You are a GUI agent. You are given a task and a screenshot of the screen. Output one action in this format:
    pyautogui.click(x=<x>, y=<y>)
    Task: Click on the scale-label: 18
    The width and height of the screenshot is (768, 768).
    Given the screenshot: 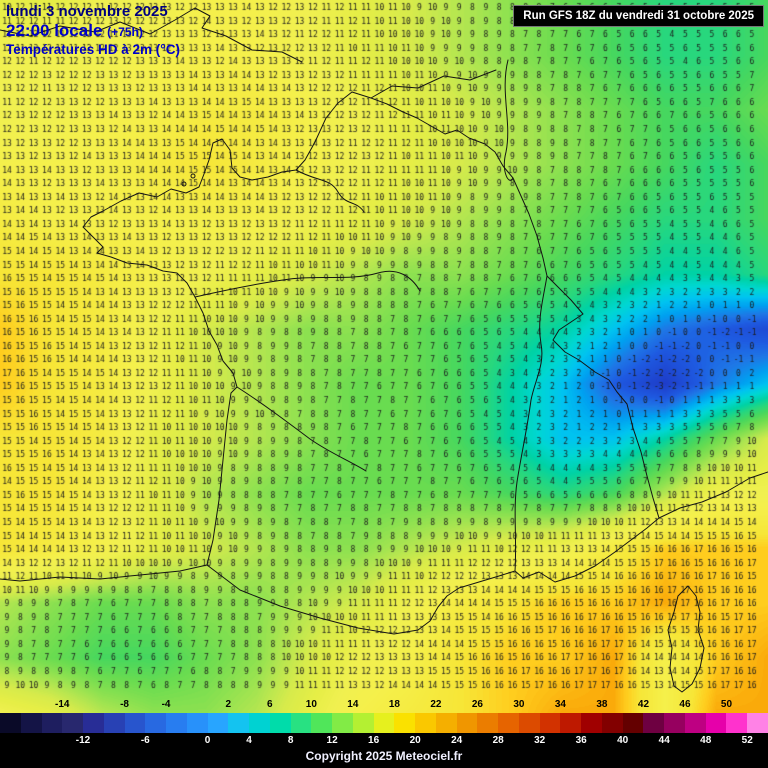 What is the action you would take?
    pyautogui.click(x=394, y=704)
    